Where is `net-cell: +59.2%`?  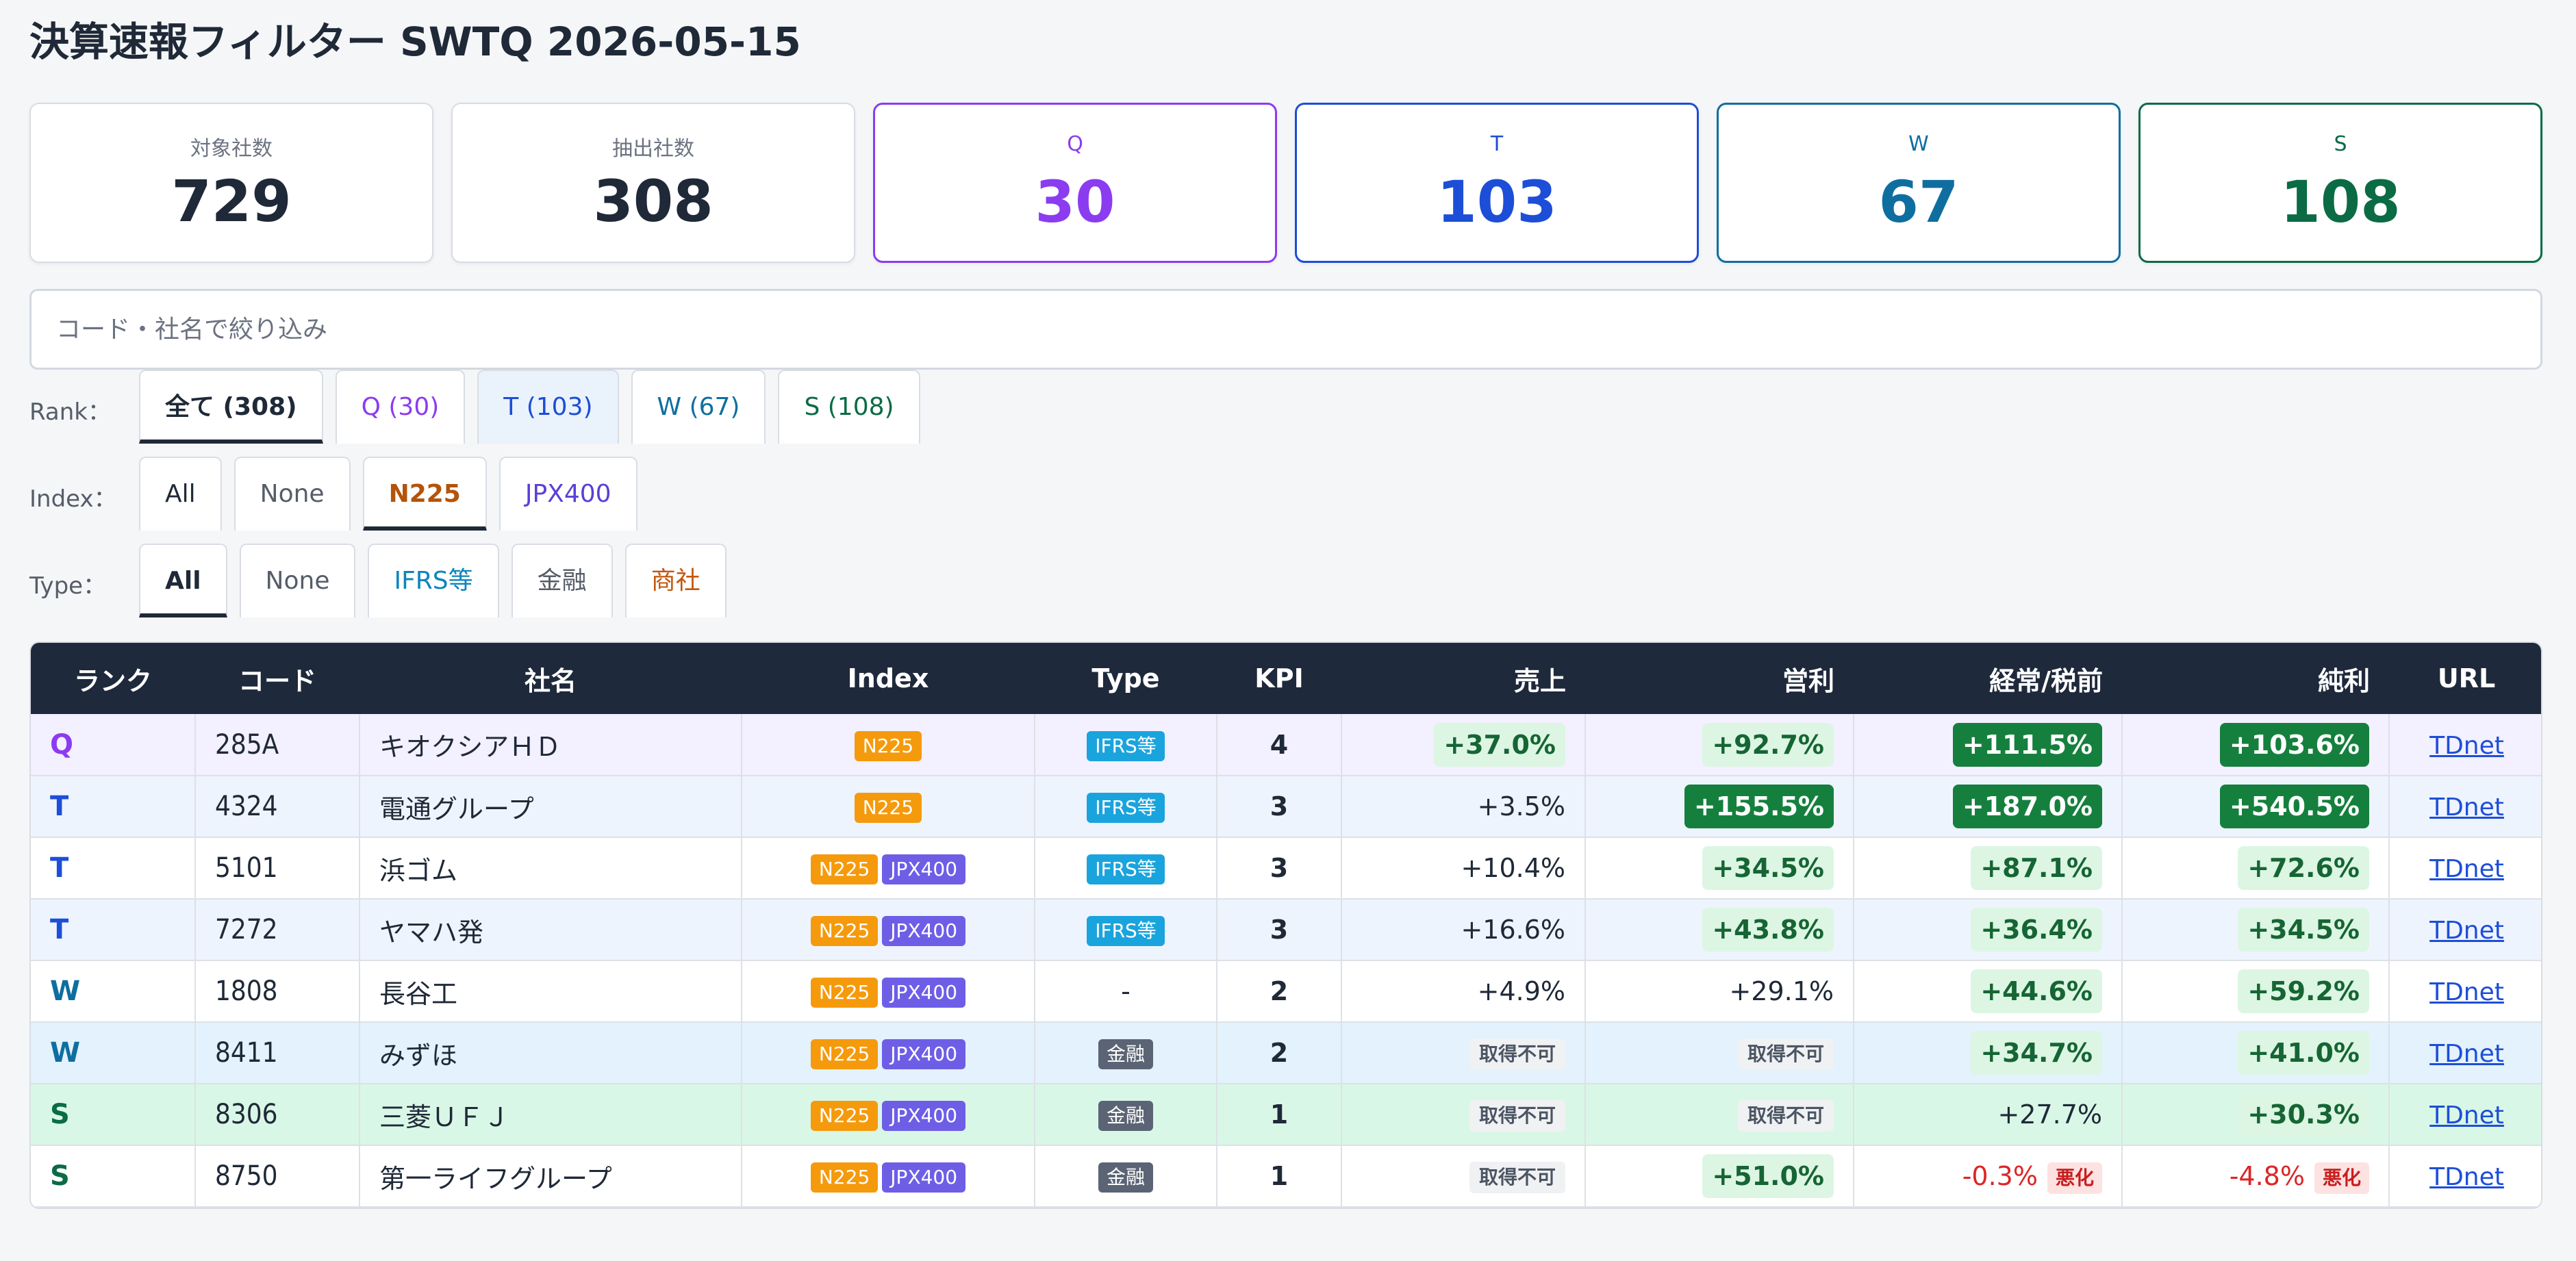
net-cell: +59.2% is located at coordinates (2256, 991).